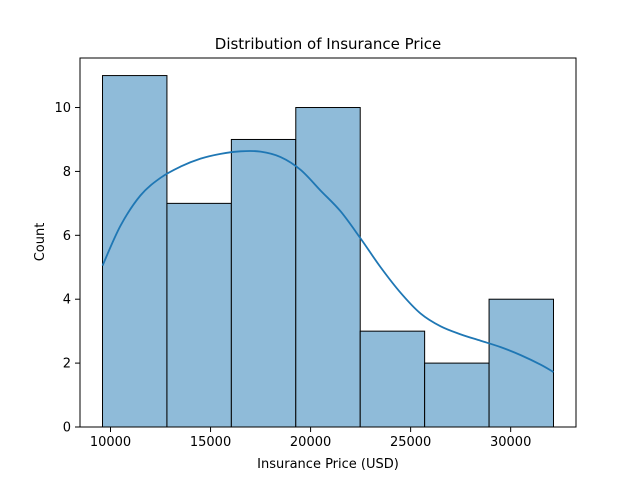 The image size is (640, 480). What do you see at coordinates (67, 172) in the screenshot?
I see `y-tick-label: 8` at bounding box center [67, 172].